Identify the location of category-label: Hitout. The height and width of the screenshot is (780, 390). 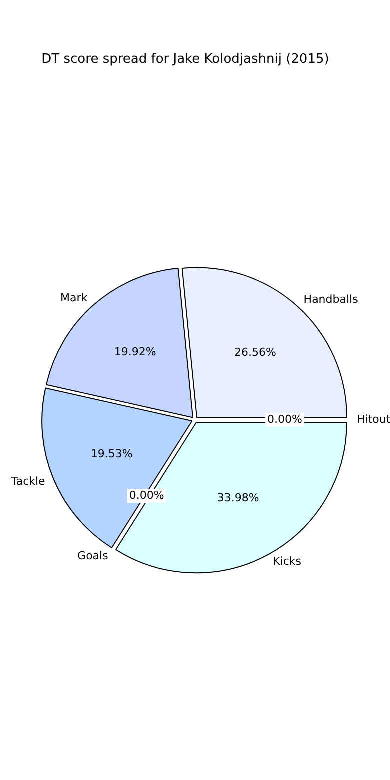
(373, 419).